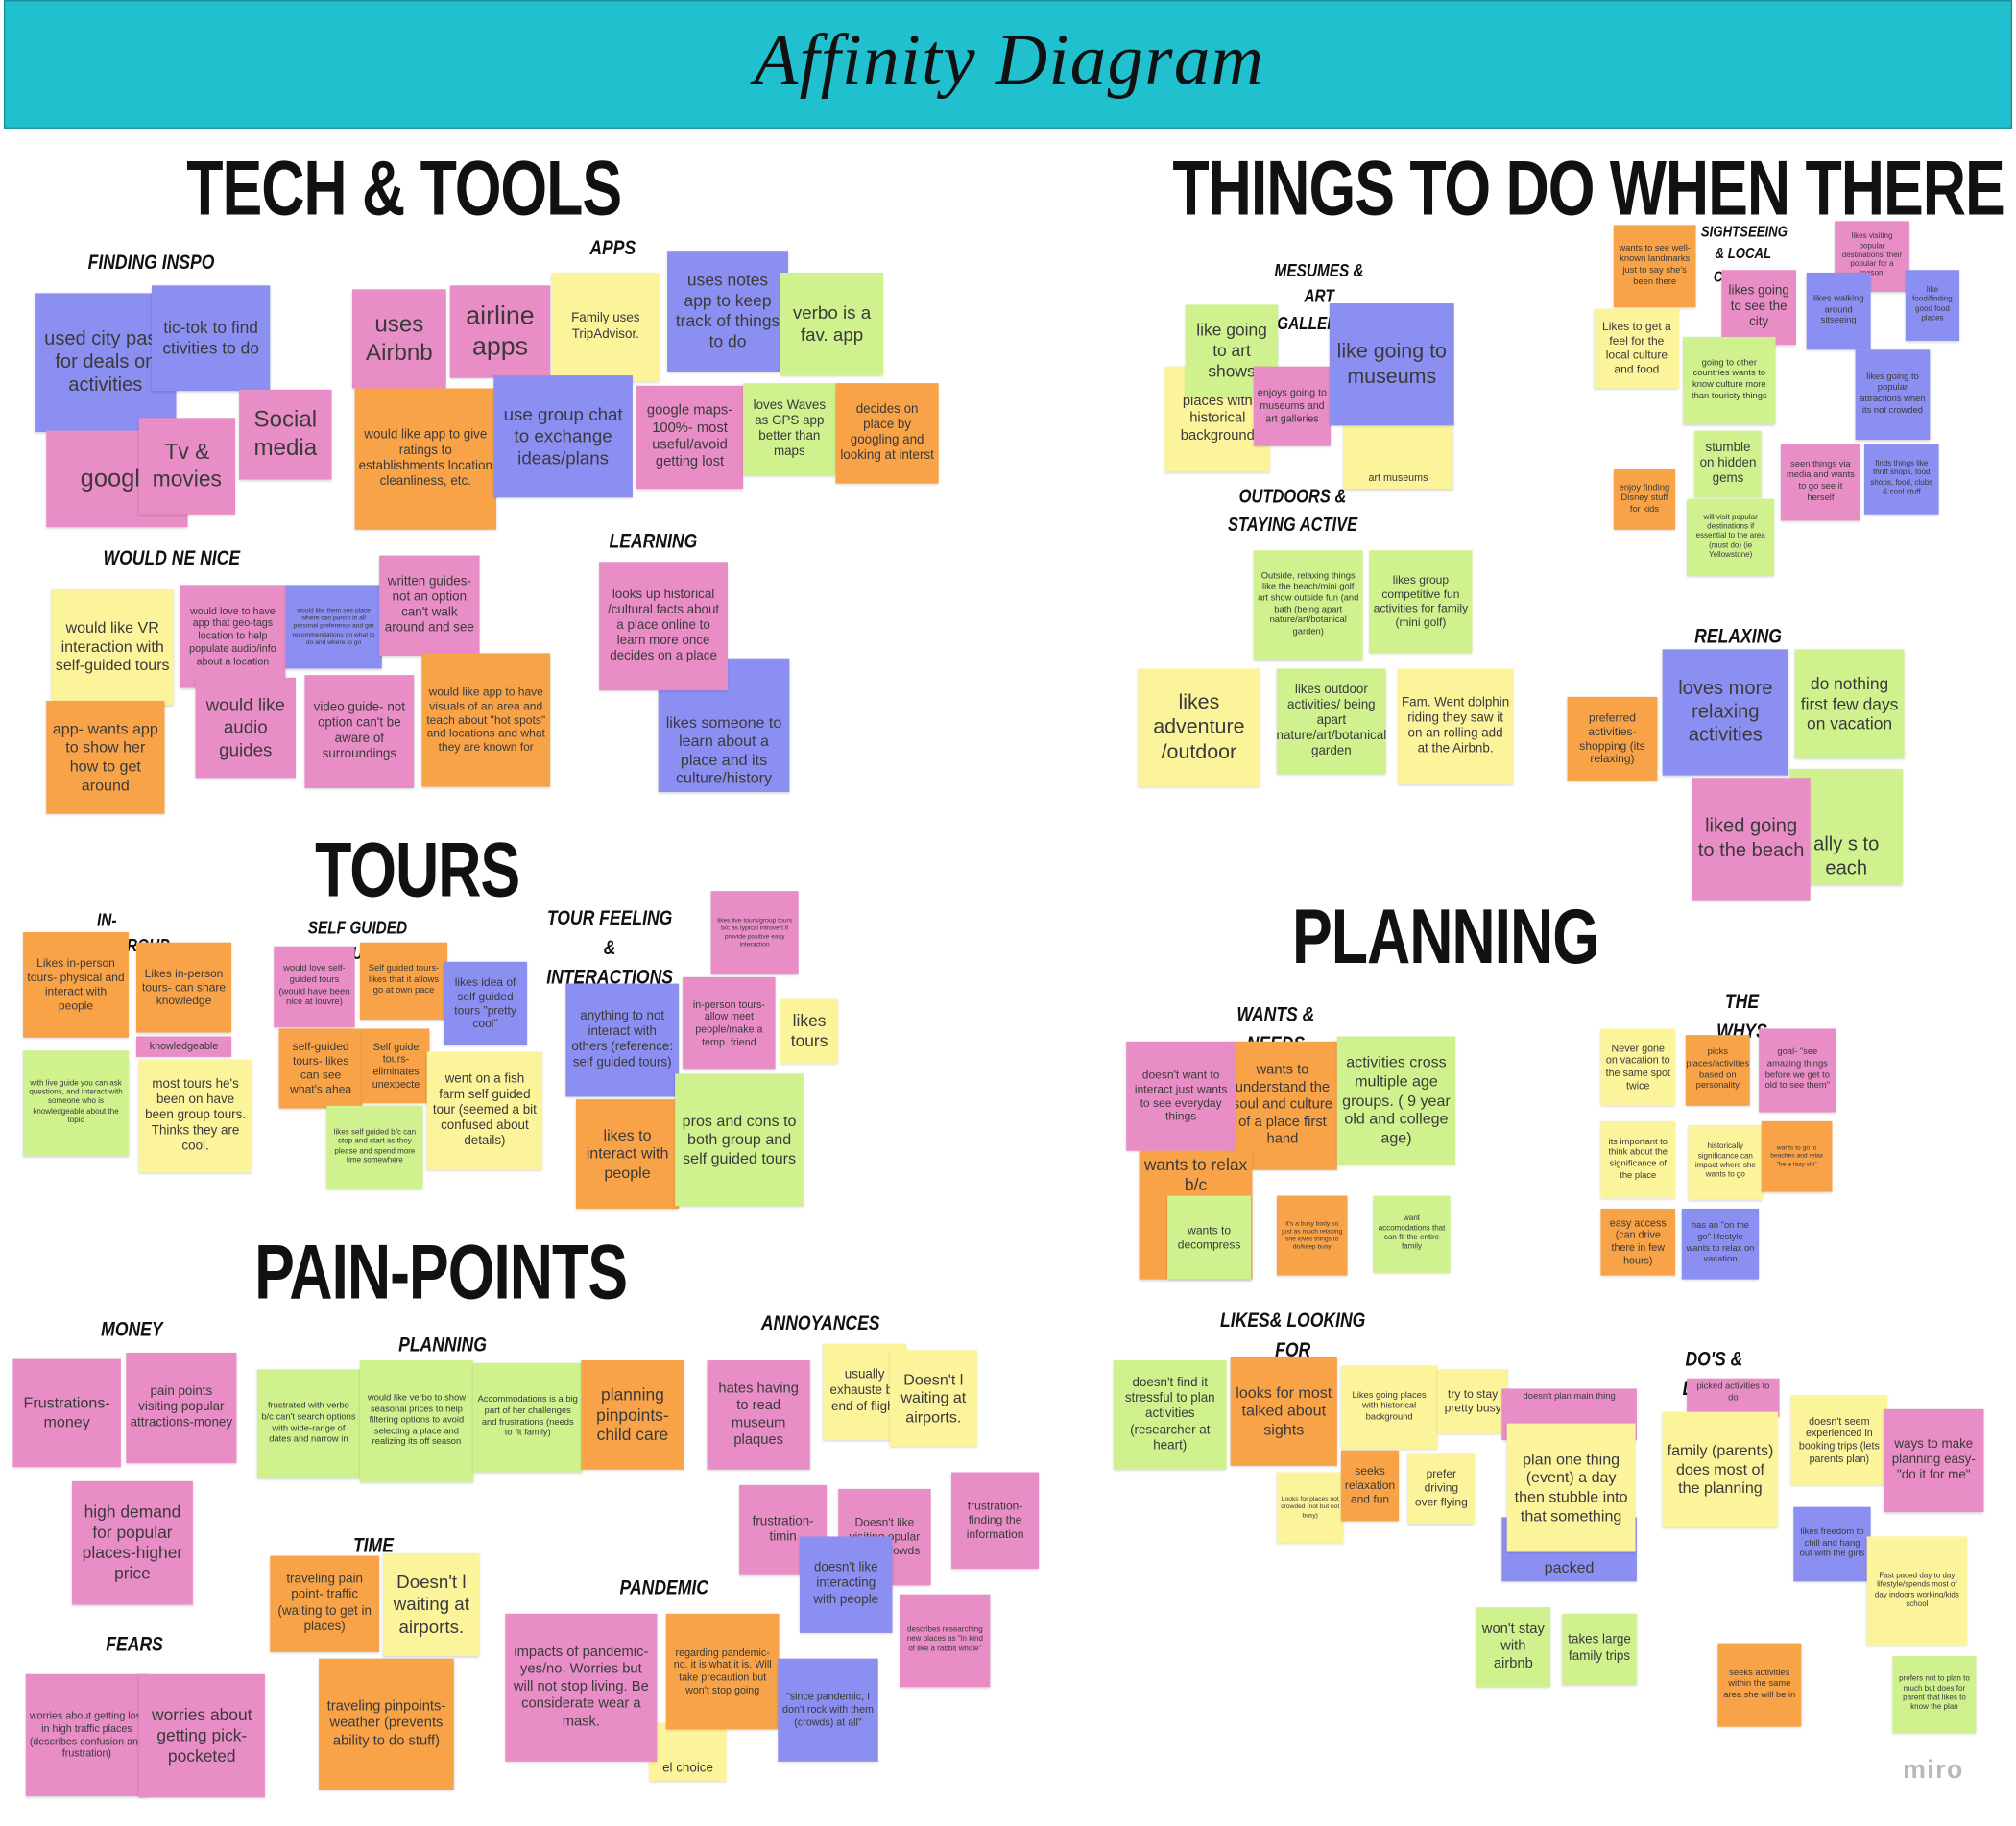 The height and width of the screenshot is (1826, 2016). What do you see at coordinates (1932, 305) in the screenshot?
I see `sticky-note: like food/finding good food places` at bounding box center [1932, 305].